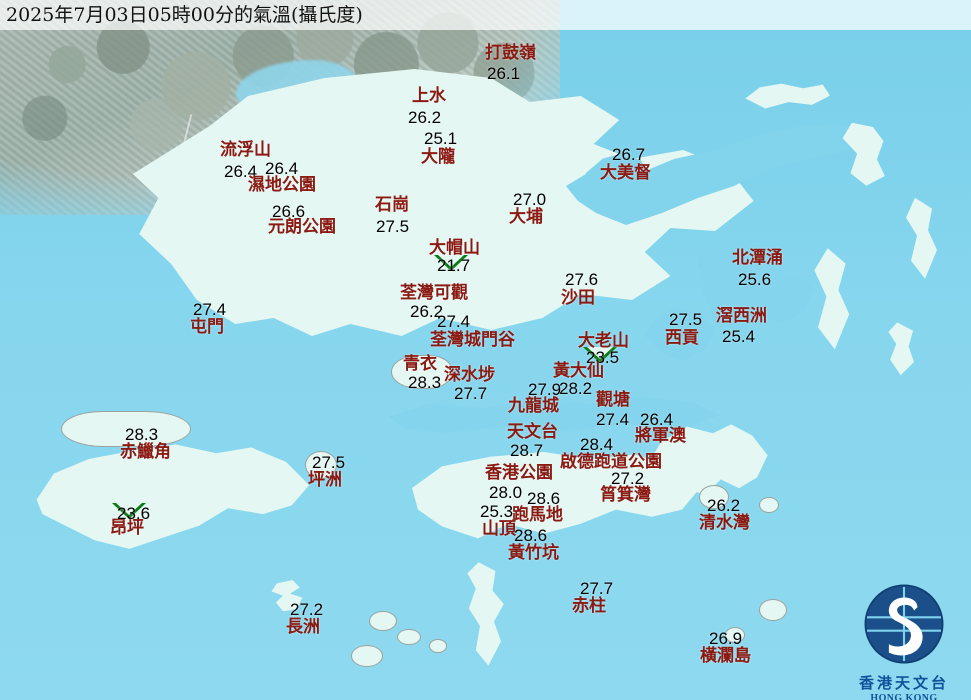 This screenshot has width=971, height=700. Describe the element at coordinates (903, 683) in the screenshot. I see `hko-logo-chinese: 香港天文台` at that location.